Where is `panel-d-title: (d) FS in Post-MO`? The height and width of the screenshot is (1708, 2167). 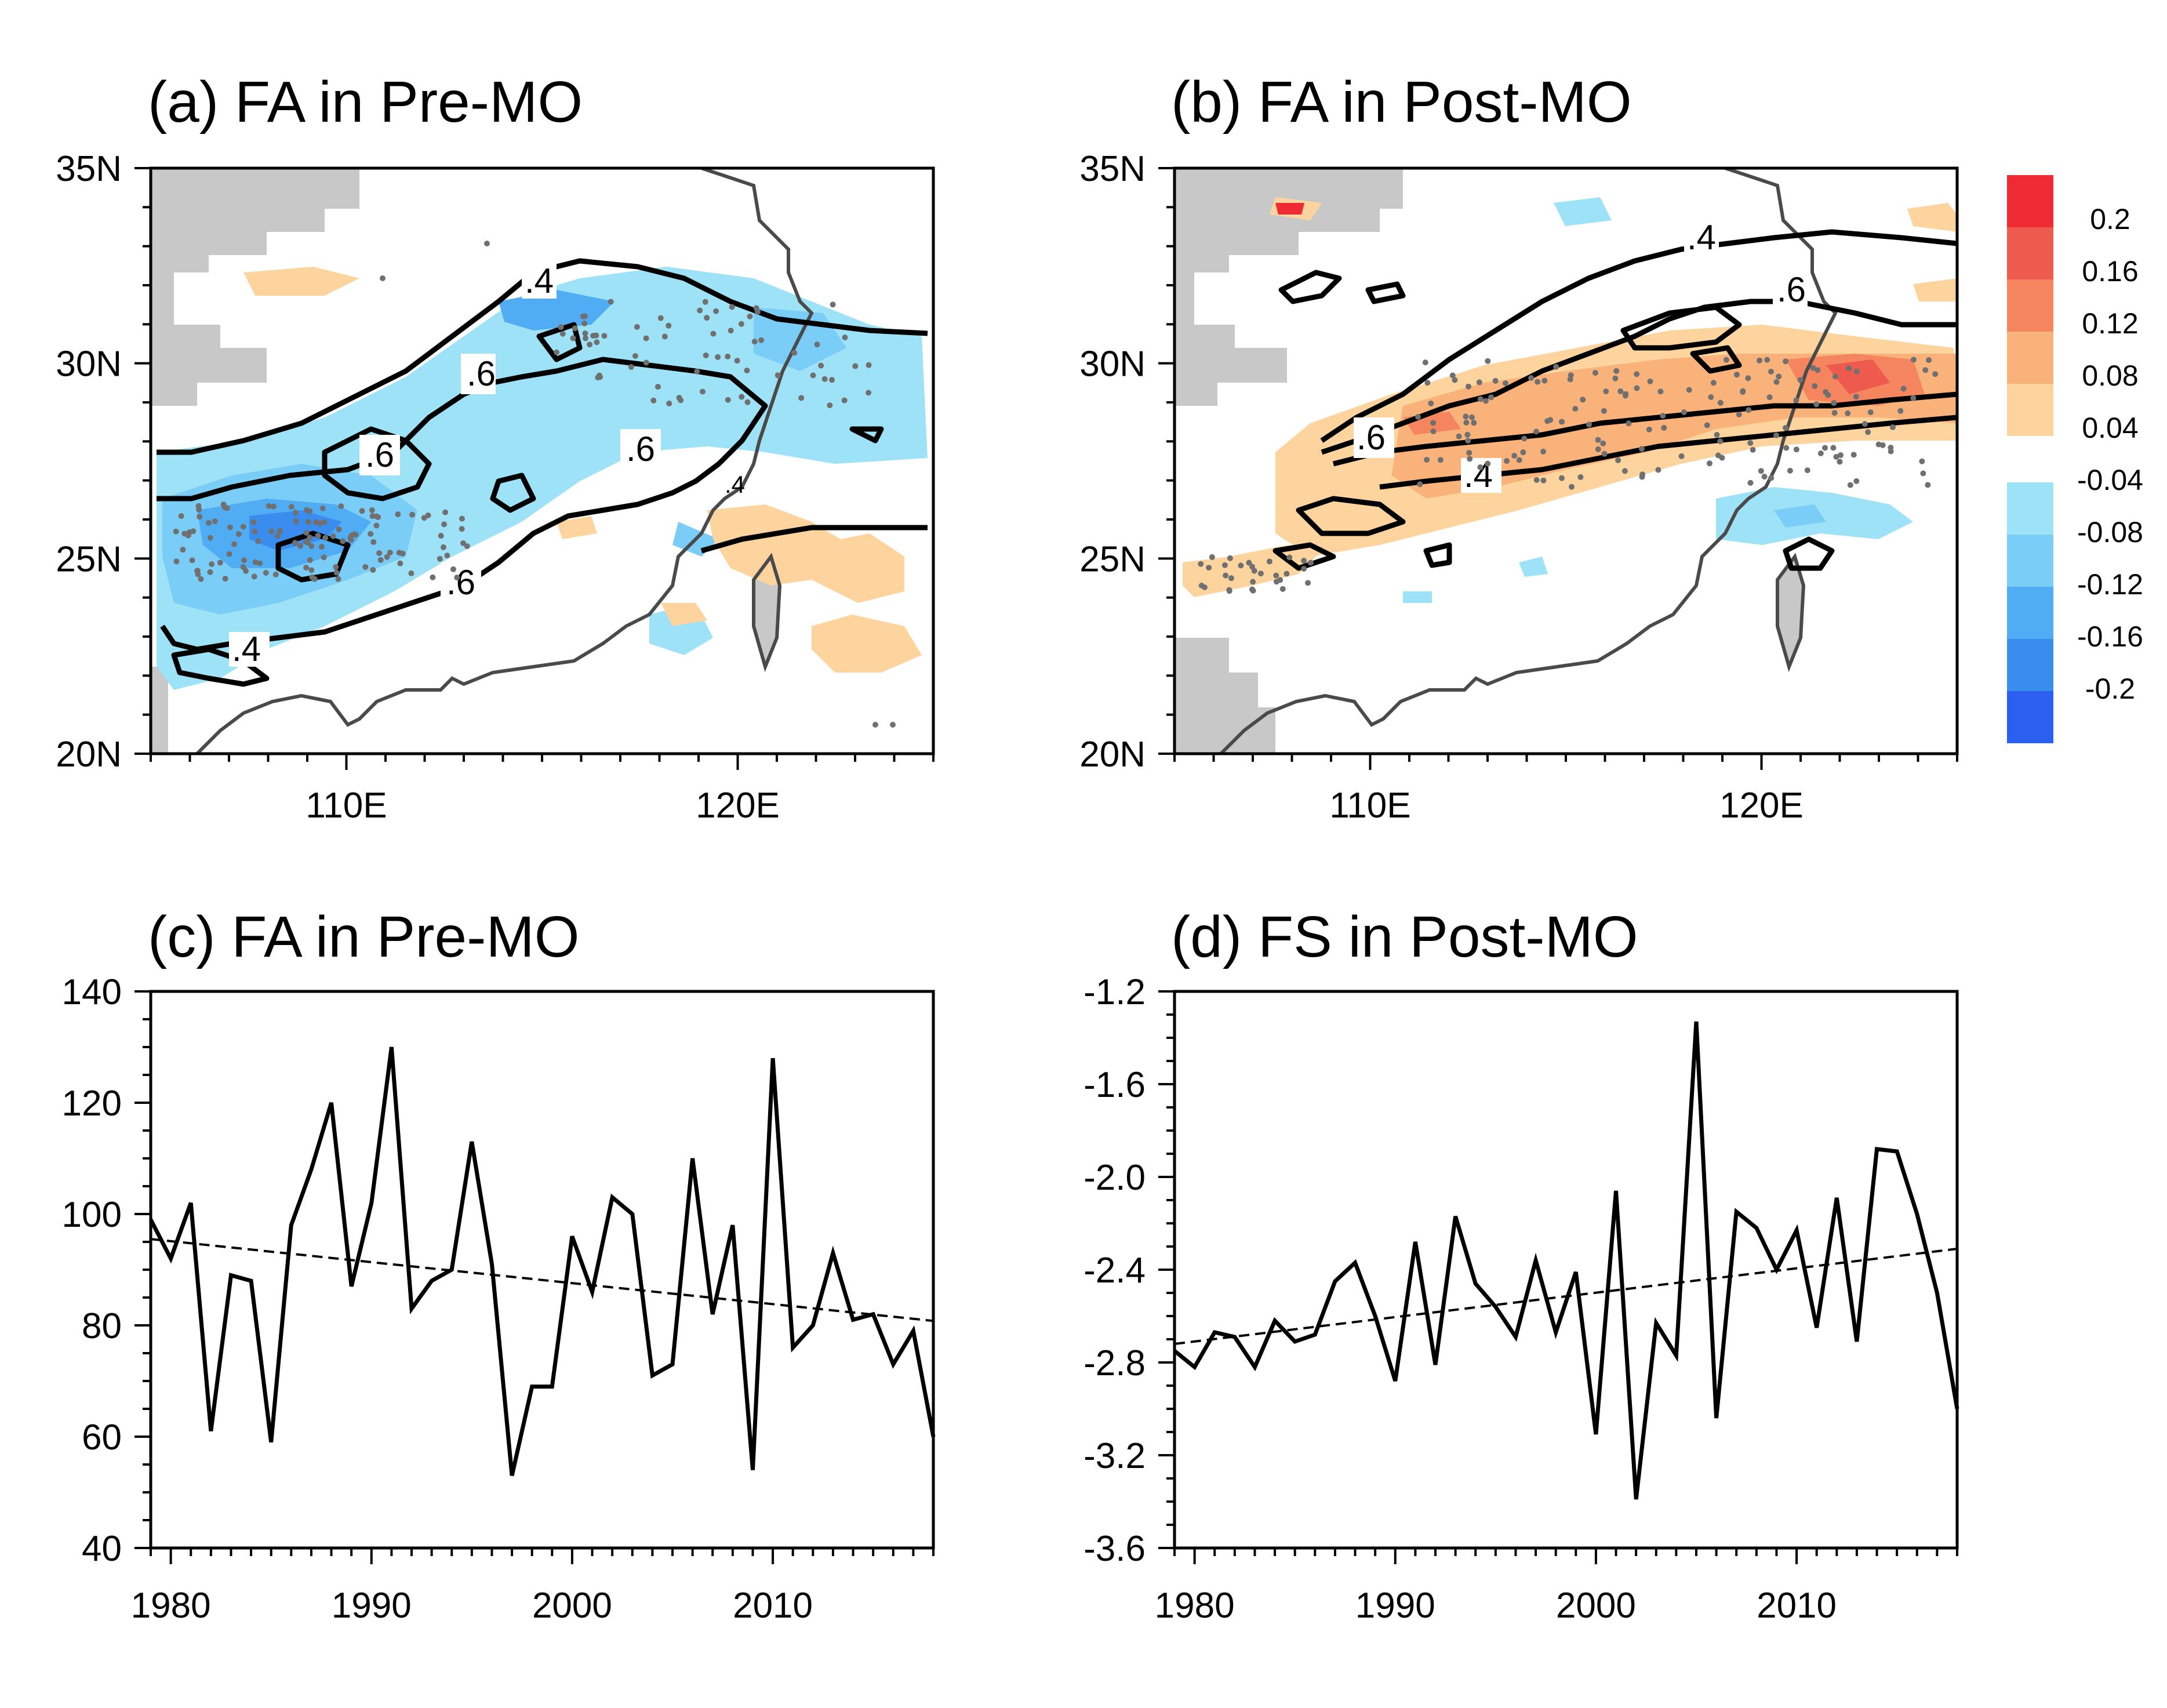
panel-d-title: (d) FS in Post-MO is located at coordinates (1405, 936).